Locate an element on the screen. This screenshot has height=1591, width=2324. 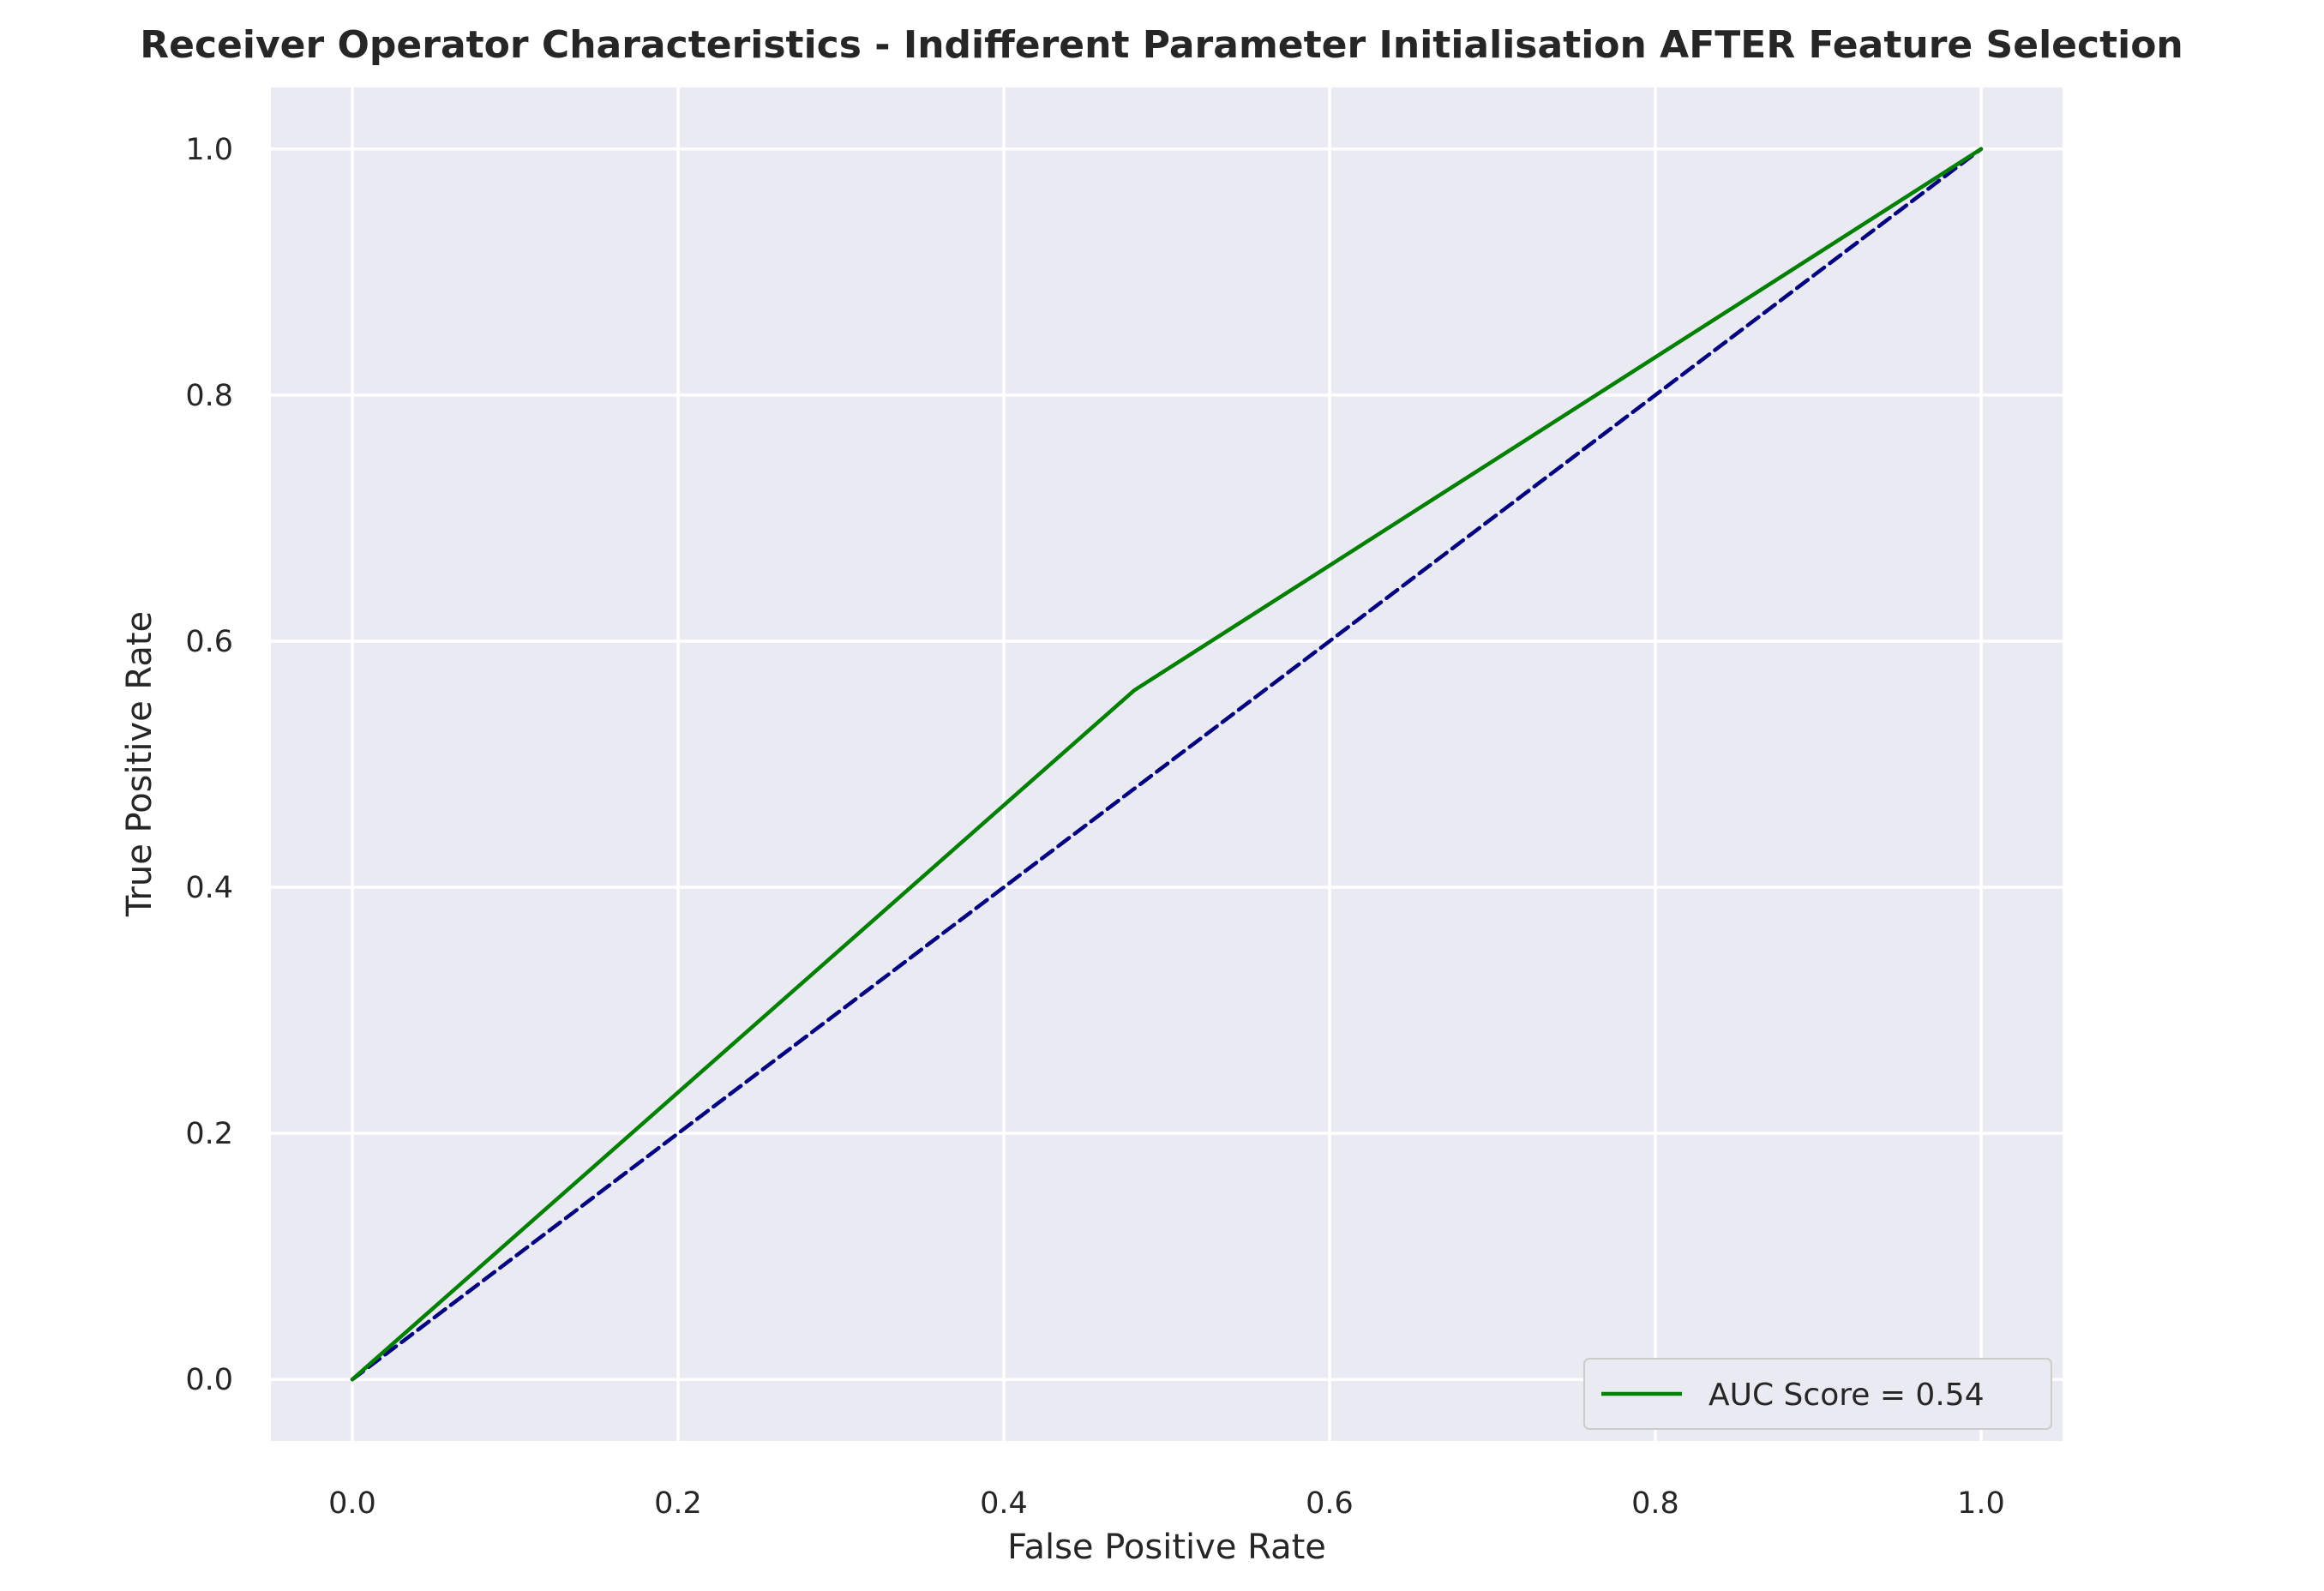
legend: AUC Score = 0.54 is located at coordinates (1818, 1394).